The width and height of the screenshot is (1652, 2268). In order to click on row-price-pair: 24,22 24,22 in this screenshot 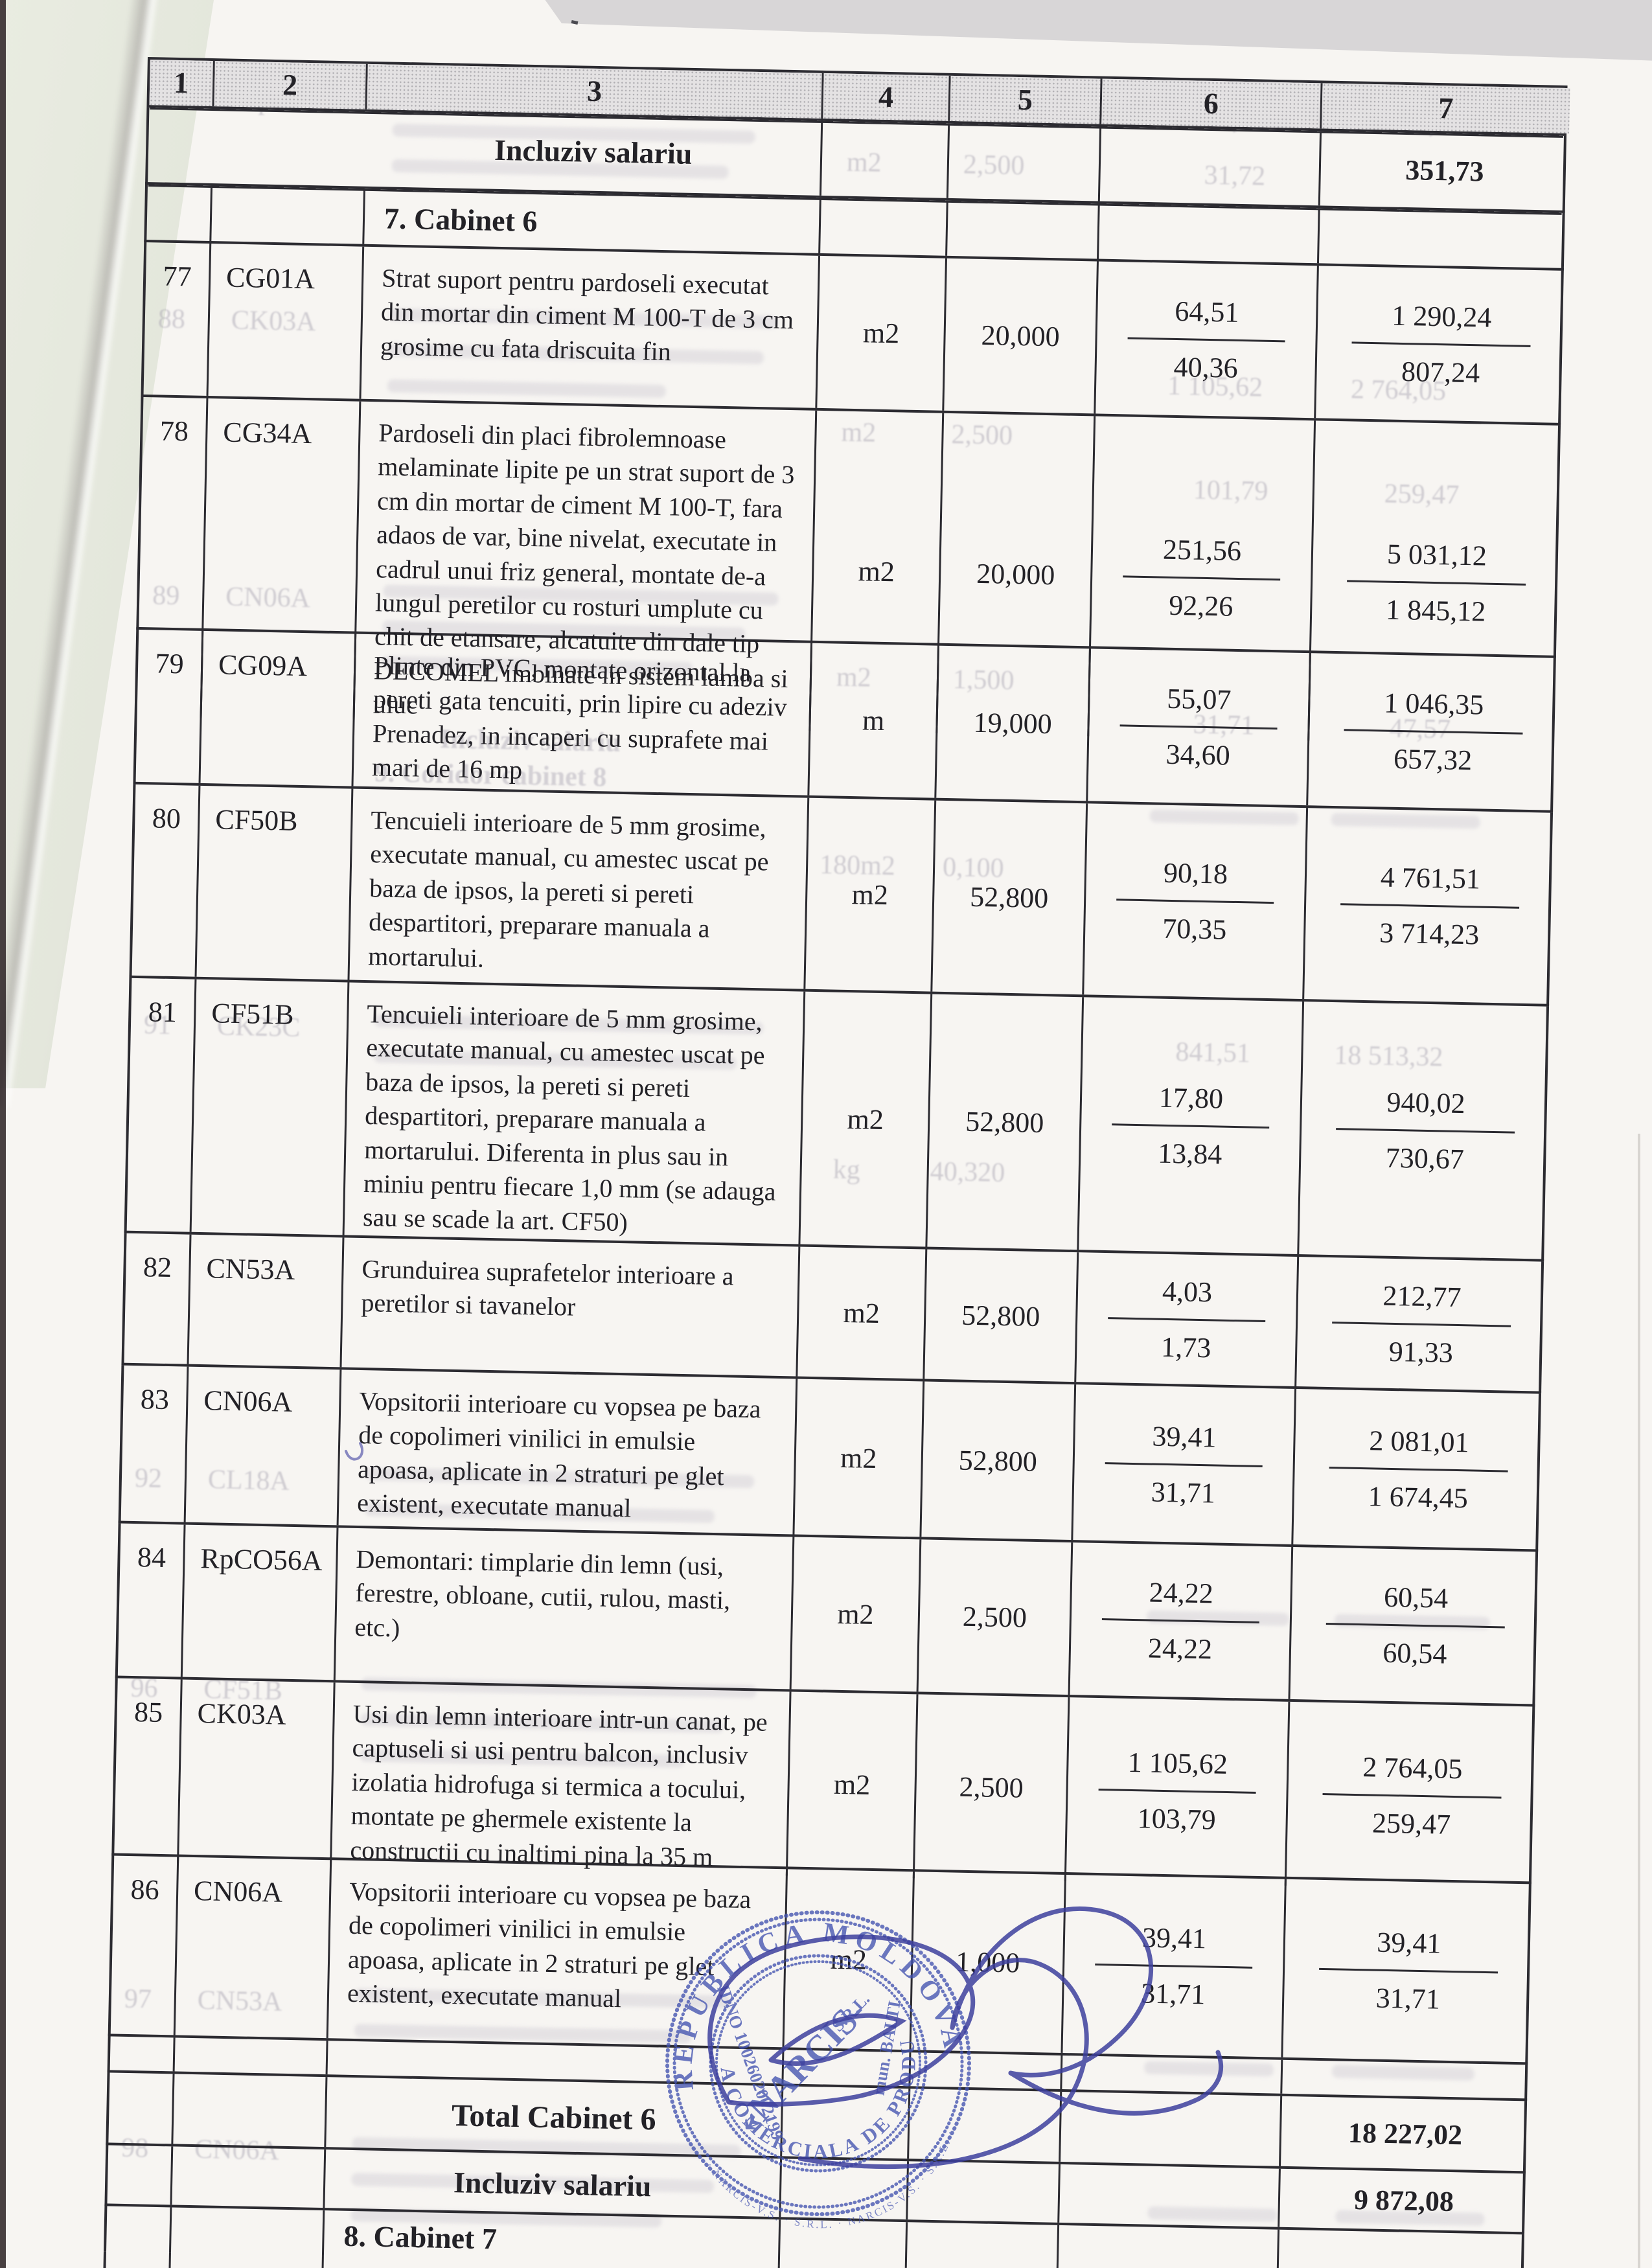, I will do `click(1182, 1620)`.